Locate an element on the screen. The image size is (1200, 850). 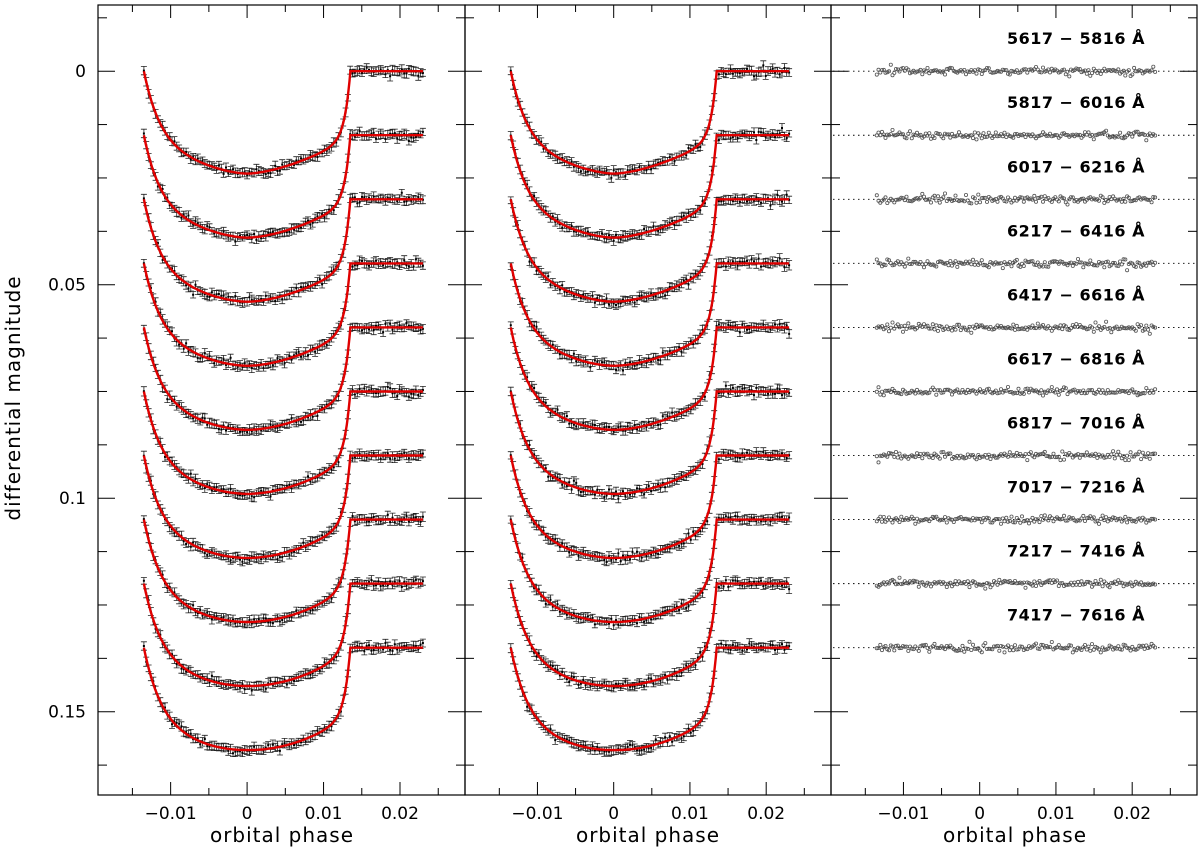
band-label: 5817 − 6016 Å is located at coordinates (1076, 102).